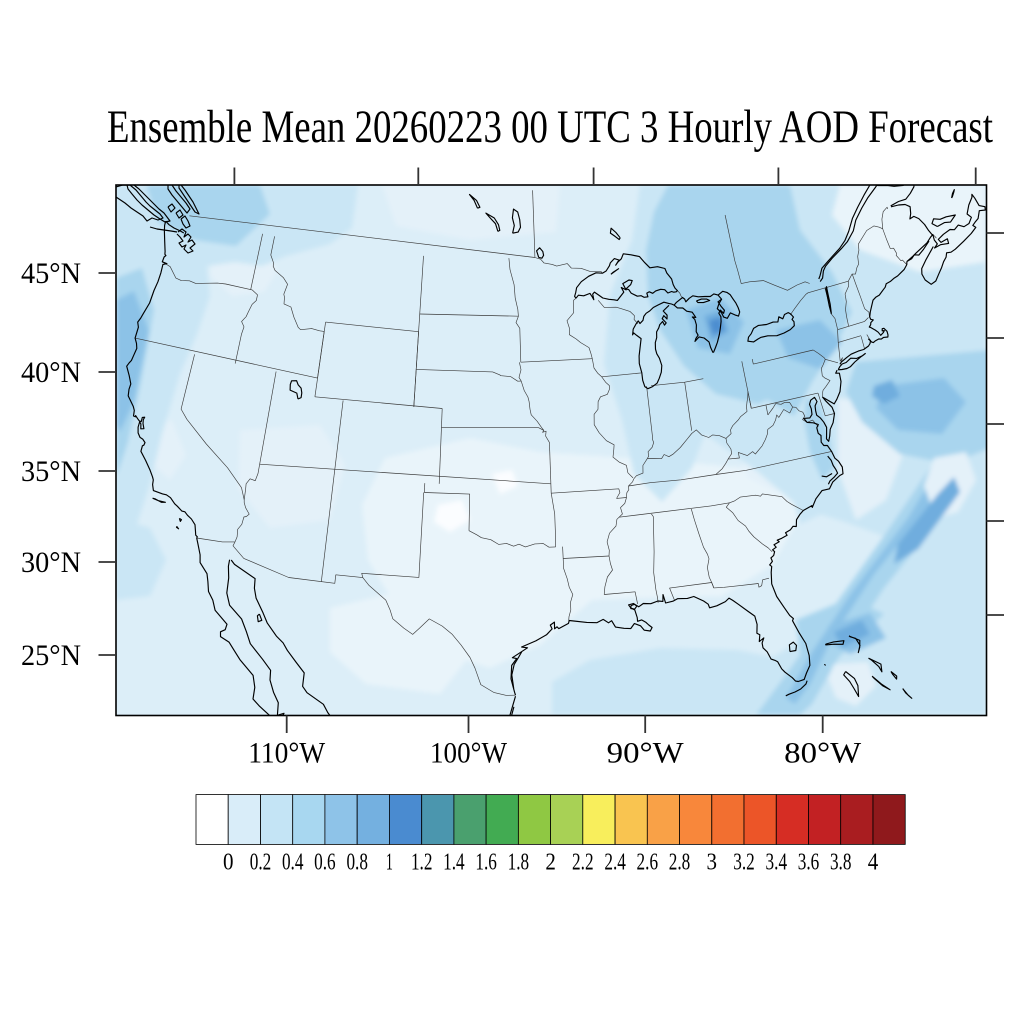 The height and width of the screenshot is (1024, 1024). What do you see at coordinates (51, 655) in the screenshot?
I see `svg-text: 25°N` at bounding box center [51, 655].